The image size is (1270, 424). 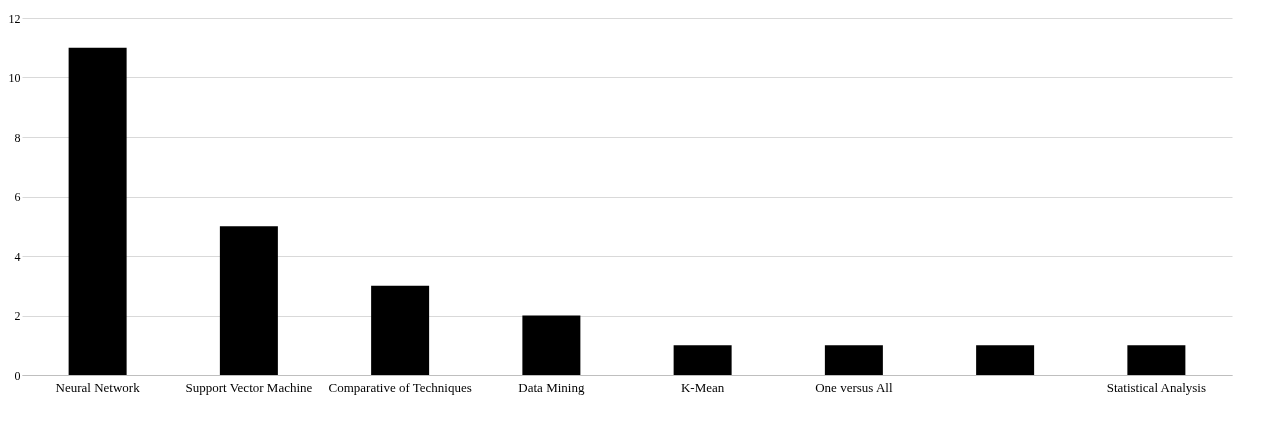 I want to click on y-tick-label: 10, so click(x=14, y=78).